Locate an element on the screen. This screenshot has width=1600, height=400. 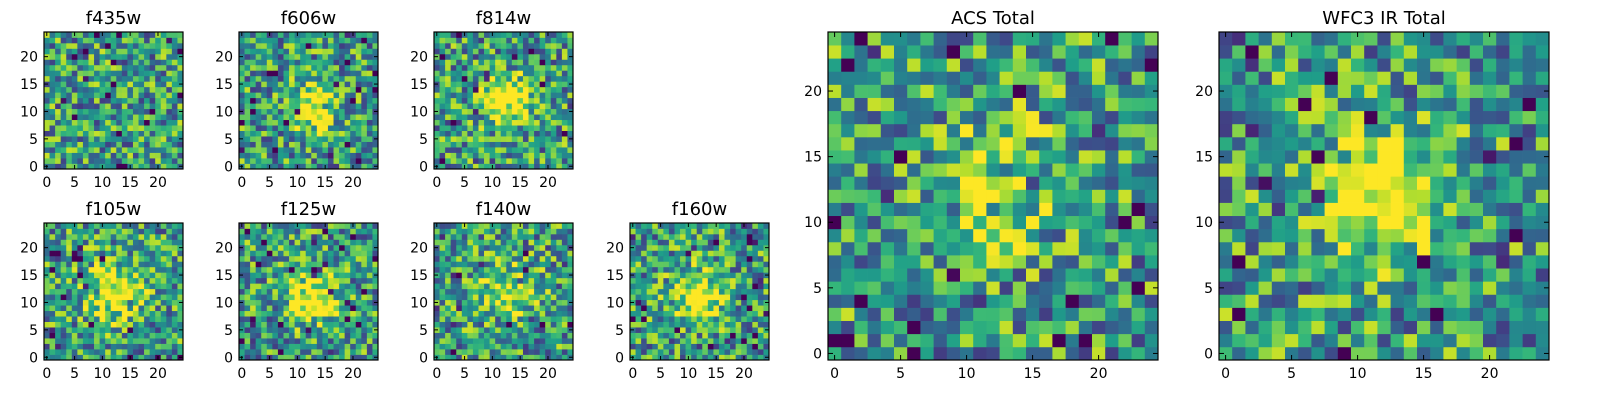
y-tick-label: 15 is located at coordinates (224, 85).